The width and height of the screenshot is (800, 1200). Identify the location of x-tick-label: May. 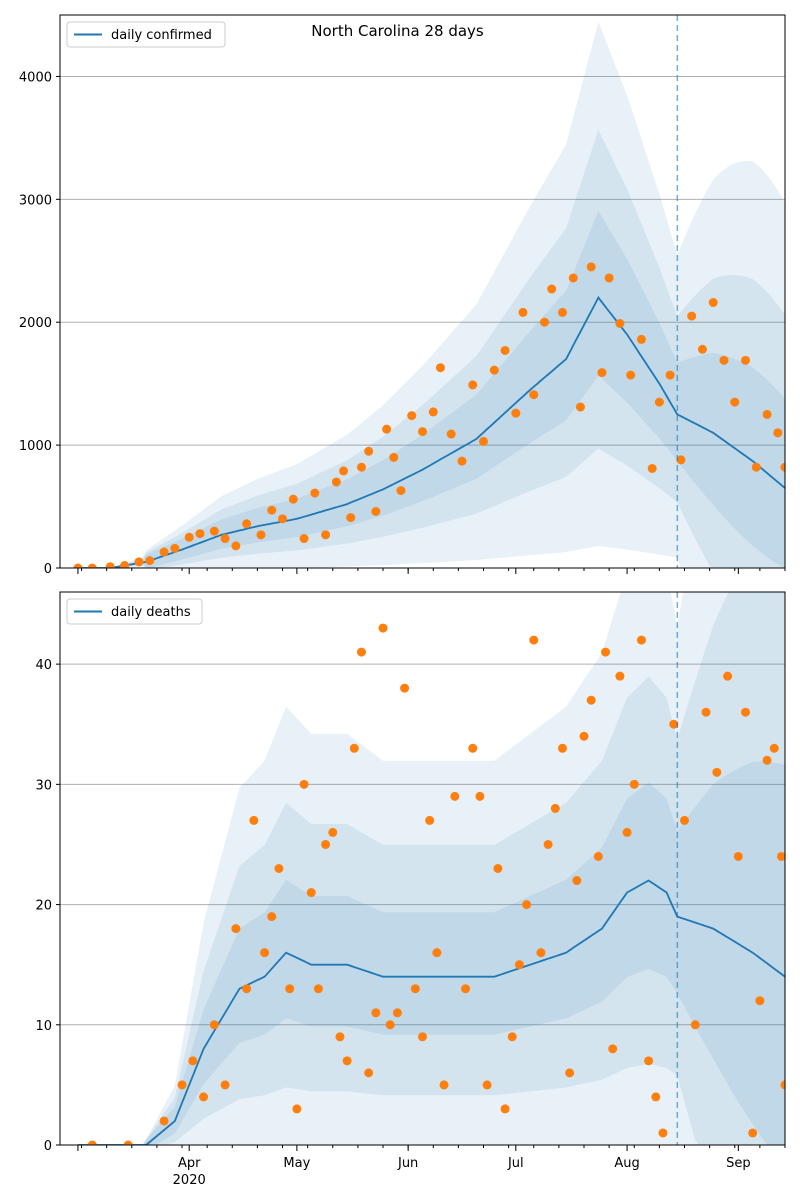
(296, 1163).